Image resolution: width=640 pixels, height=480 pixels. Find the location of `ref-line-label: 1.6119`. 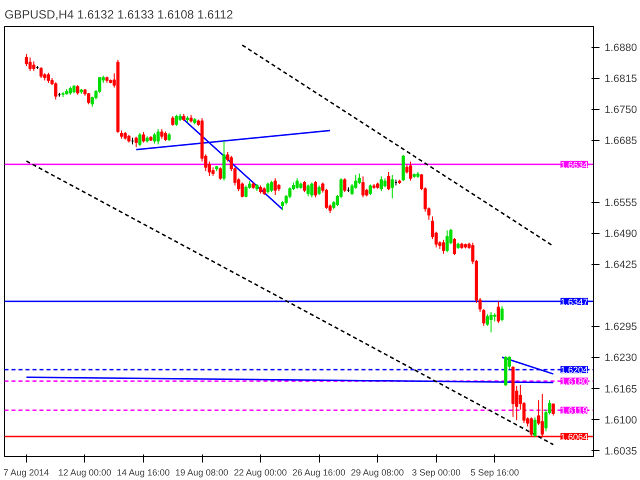

ref-line-label: 1.6119 is located at coordinates (574, 411).